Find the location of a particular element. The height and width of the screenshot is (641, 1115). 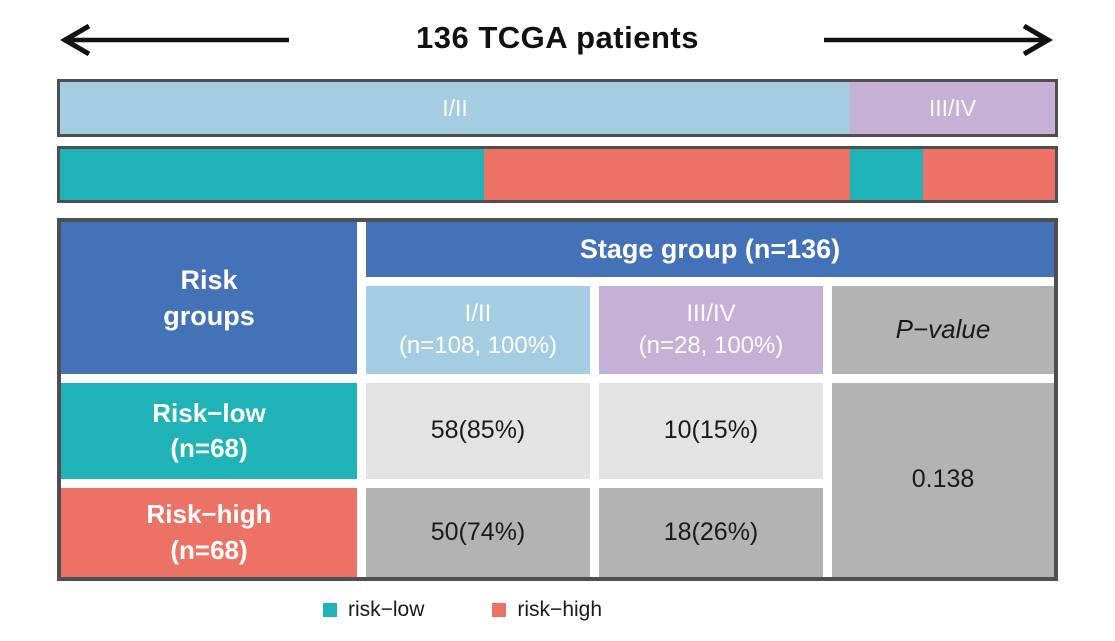

risk-low-in-stage-1-2-segment is located at coordinates (272, 174).